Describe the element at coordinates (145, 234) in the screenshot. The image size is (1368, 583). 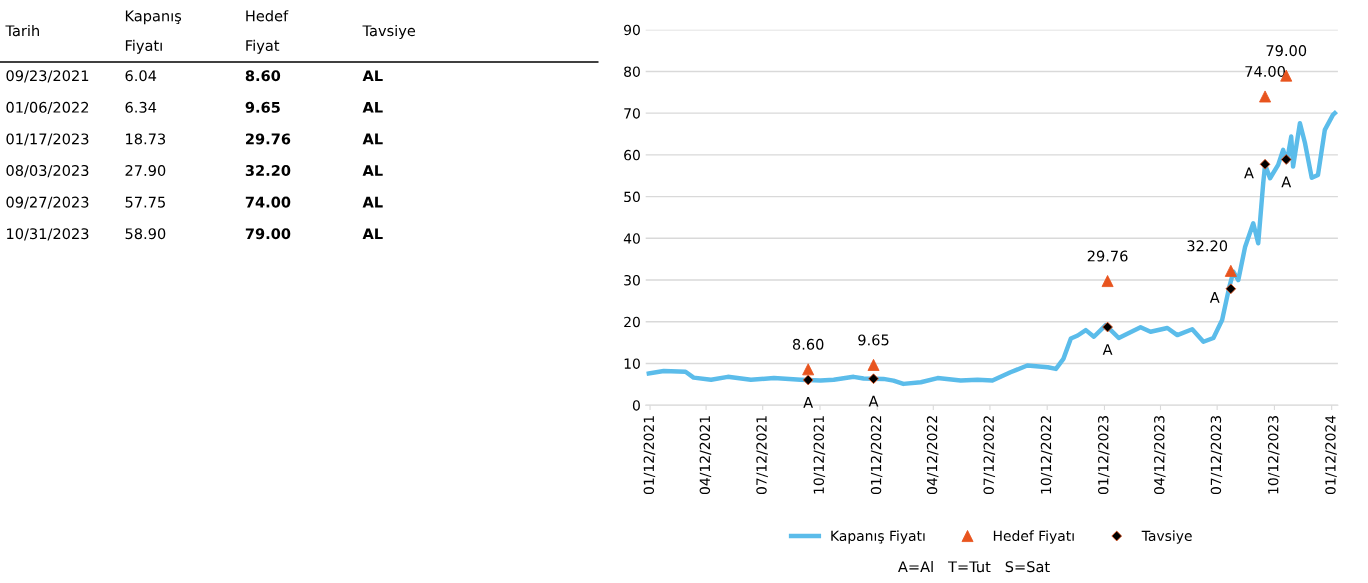
I see `text: 58.90` at that location.